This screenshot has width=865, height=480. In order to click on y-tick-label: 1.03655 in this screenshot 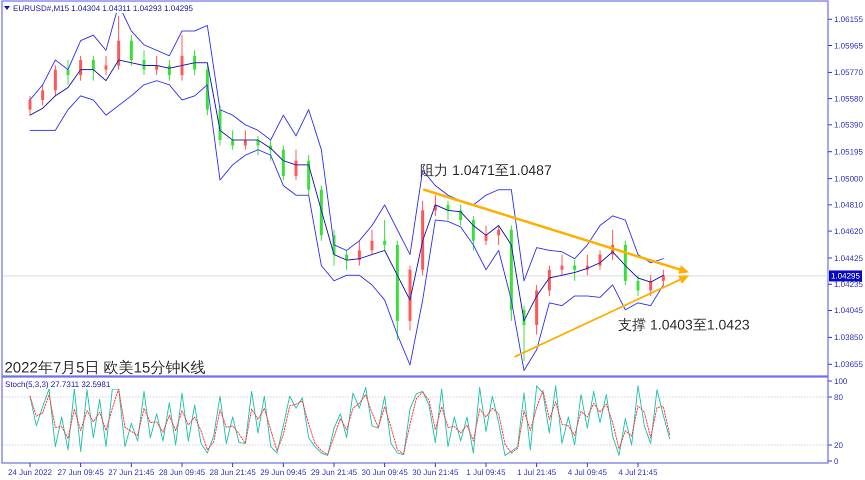, I will do `click(849, 365)`.